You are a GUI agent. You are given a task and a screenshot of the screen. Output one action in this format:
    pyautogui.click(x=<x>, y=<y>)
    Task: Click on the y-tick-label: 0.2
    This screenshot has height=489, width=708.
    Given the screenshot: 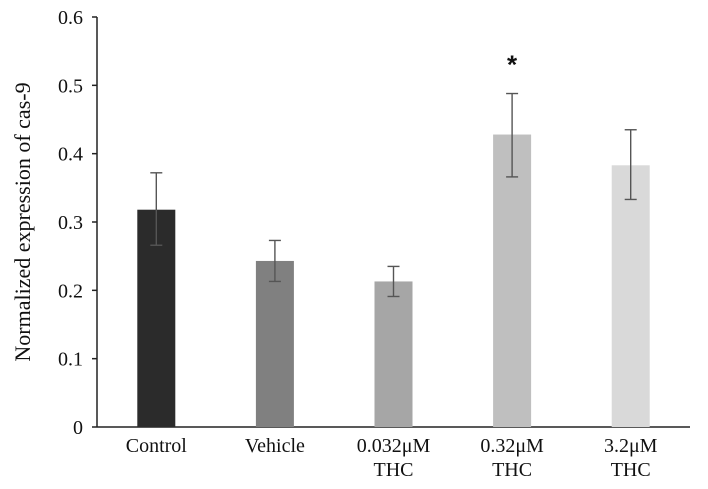 What is the action you would take?
    pyautogui.click(x=70, y=291)
    